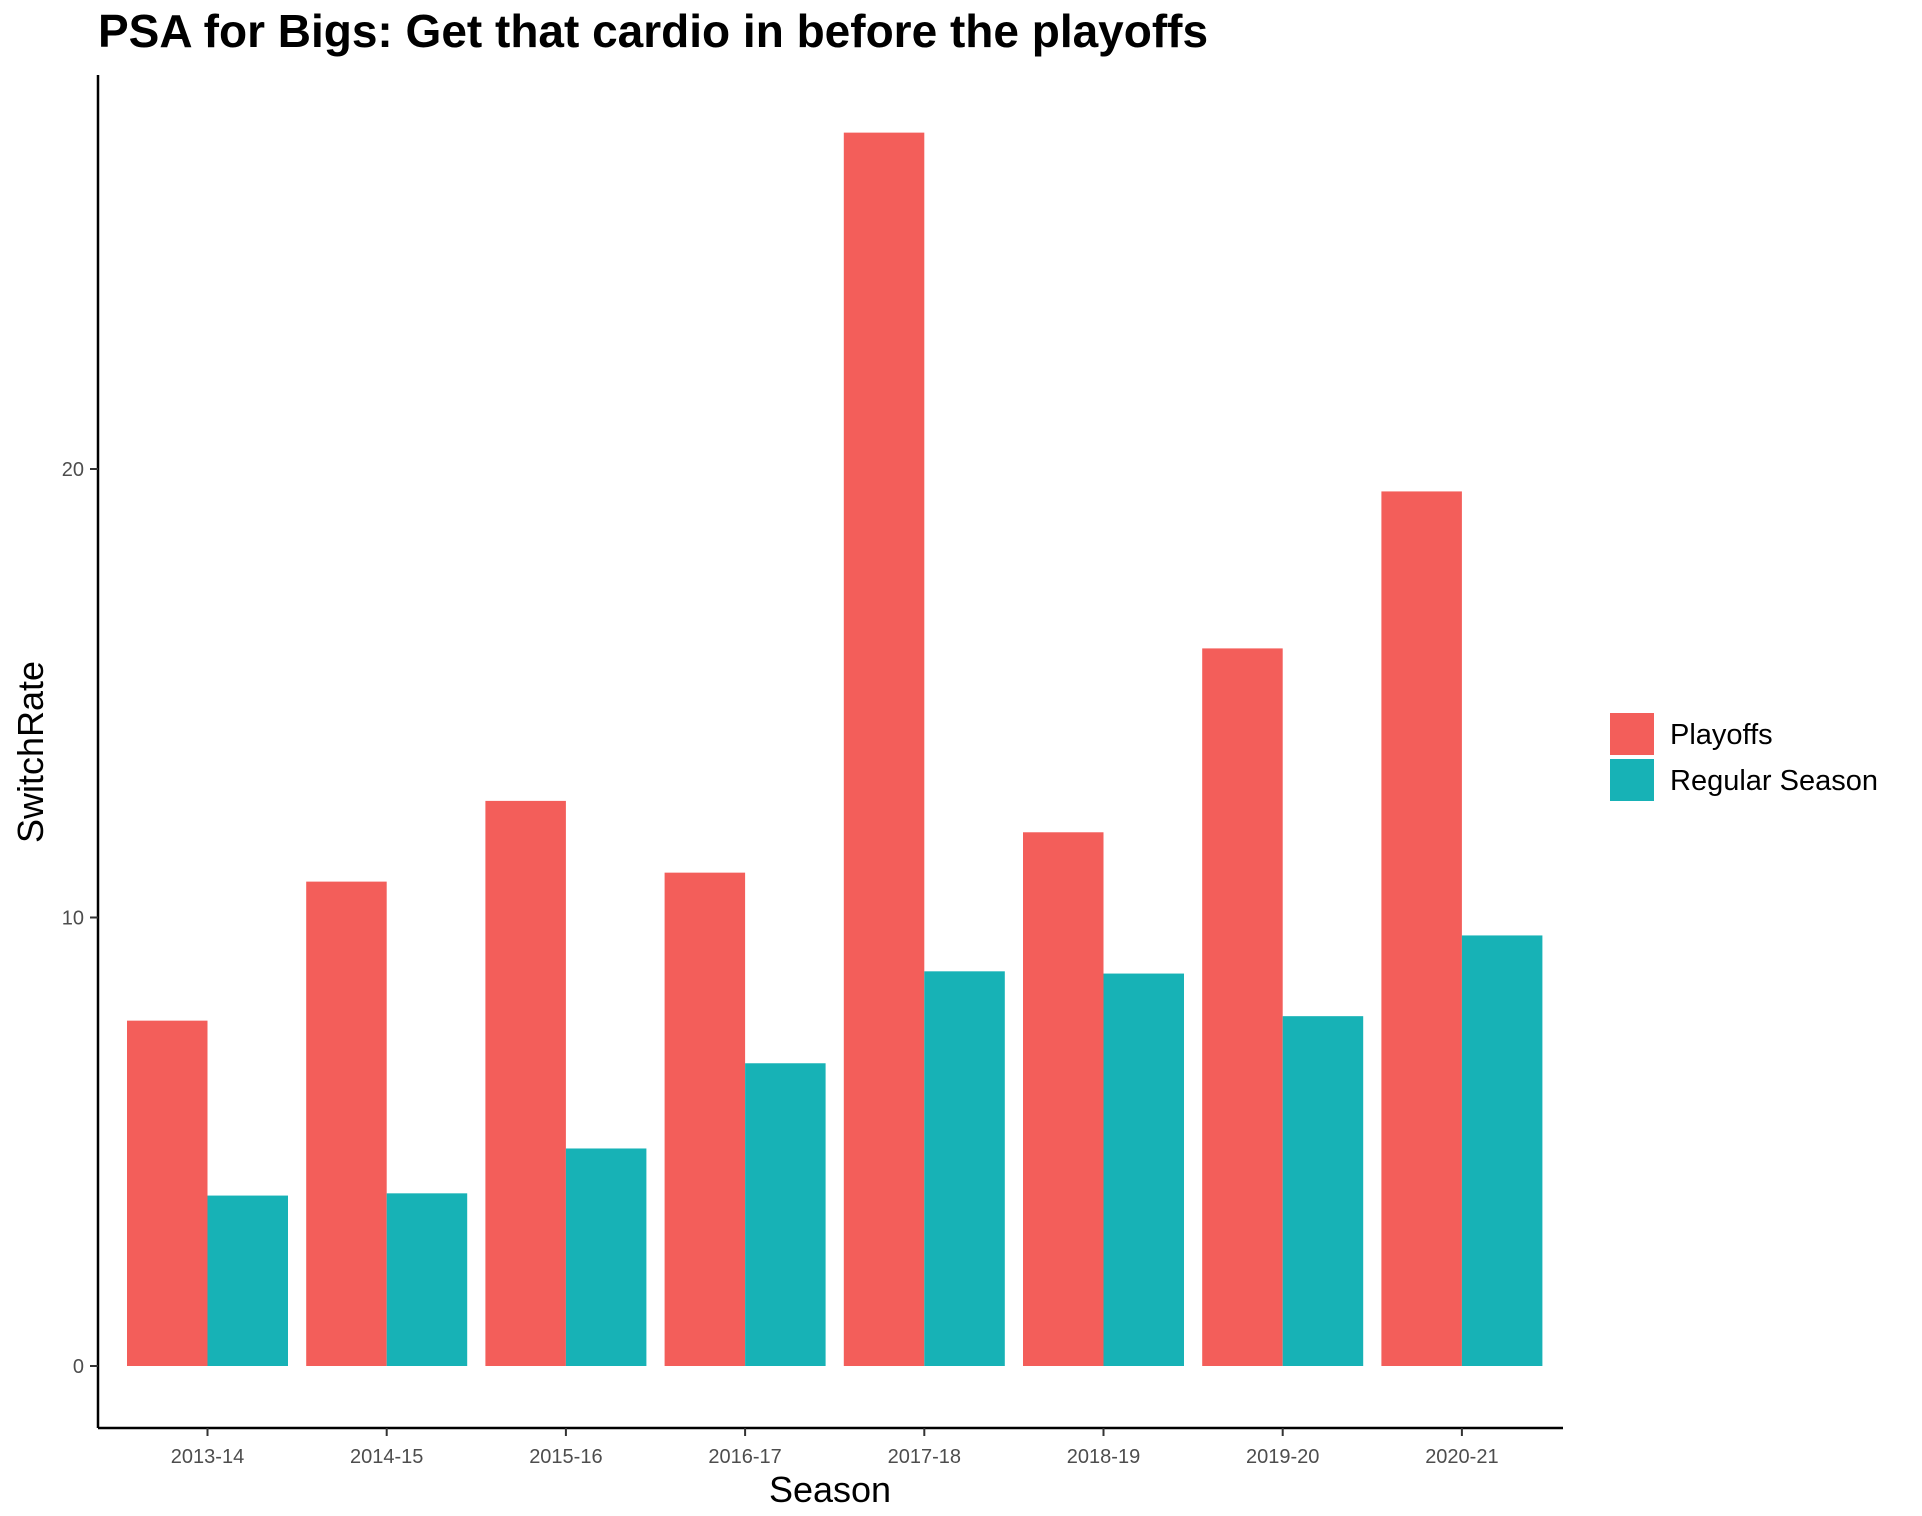 The width and height of the screenshot is (1922, 1516). Describe the element at coordinates (73, 470) in the screenshot. I see `y-tick-label-20: 20` at that location.